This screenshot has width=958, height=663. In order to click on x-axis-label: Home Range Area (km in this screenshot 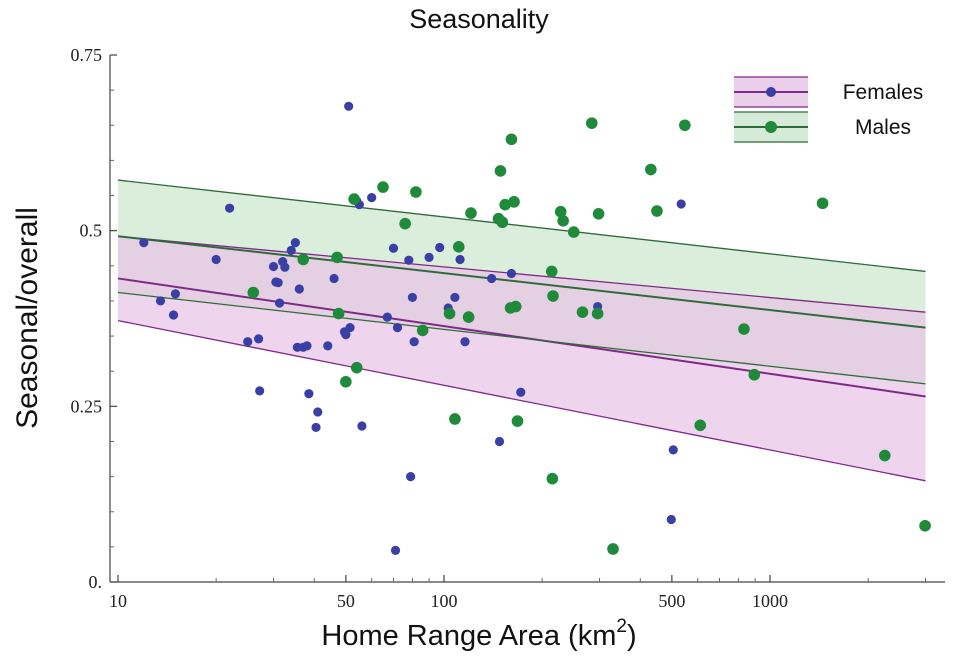, I will do `click(469, 636)`.